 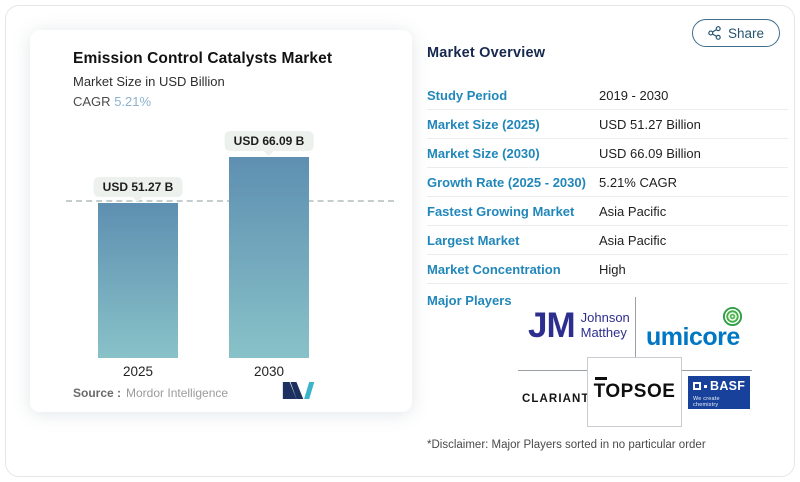 What do you see at coordinates (638, 182) in the screenshot?
I see `row-value: 5.21% CAGR` at bounding box center [638, 182].